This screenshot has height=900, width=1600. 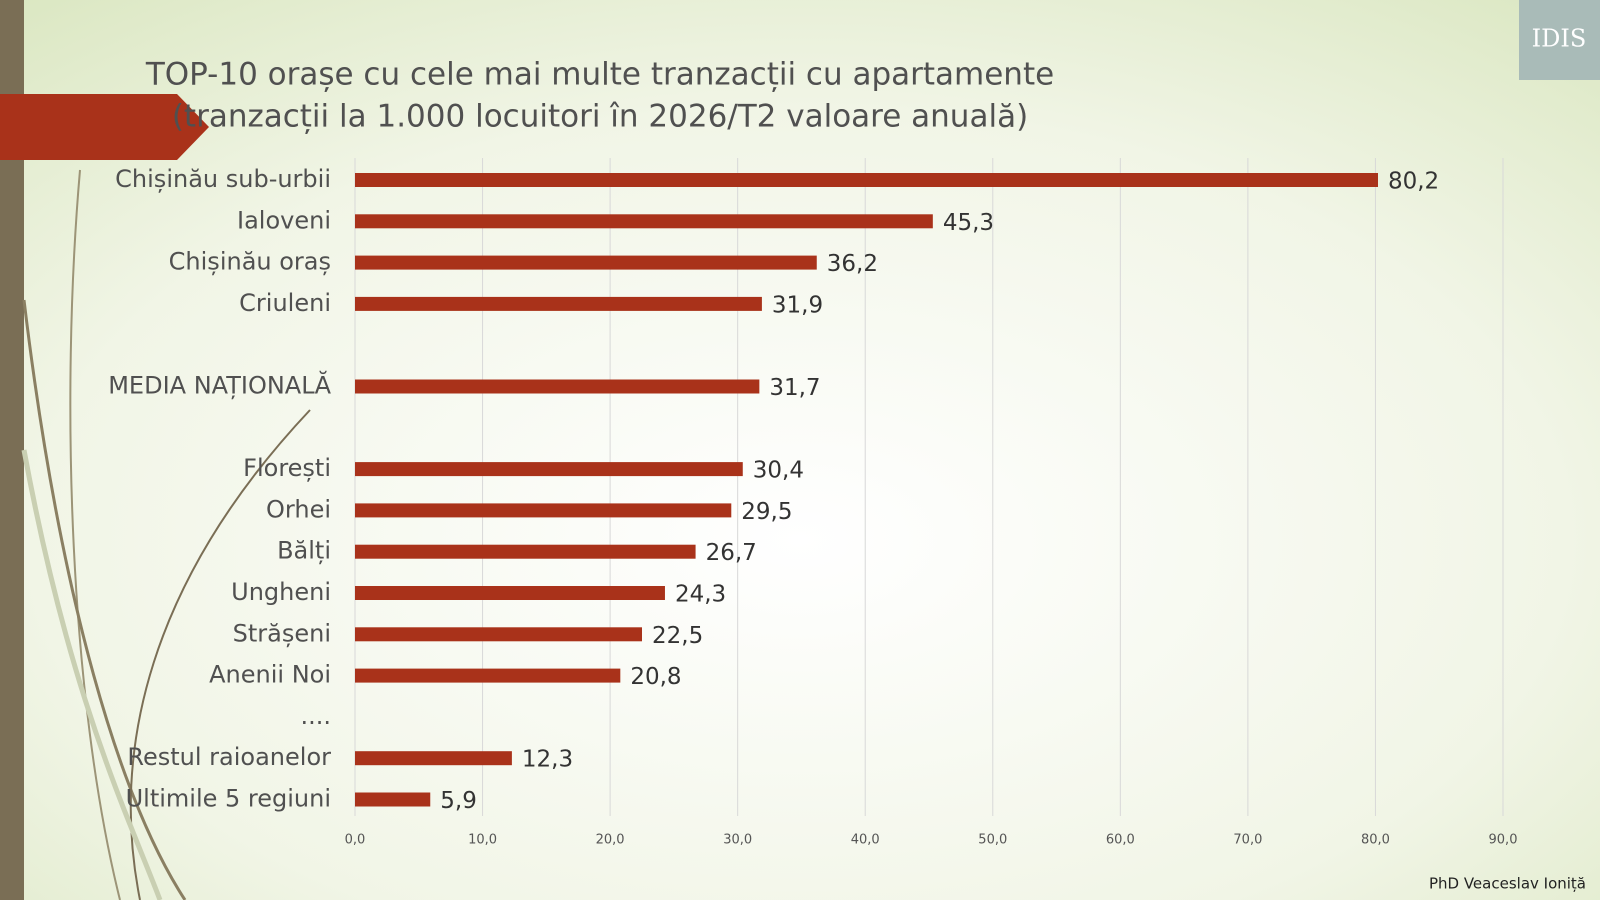 What do you see at coordinates (610, 840) in the screenshot?
I see `x-tick-label: 20,0` at bounding box center [610, 840].